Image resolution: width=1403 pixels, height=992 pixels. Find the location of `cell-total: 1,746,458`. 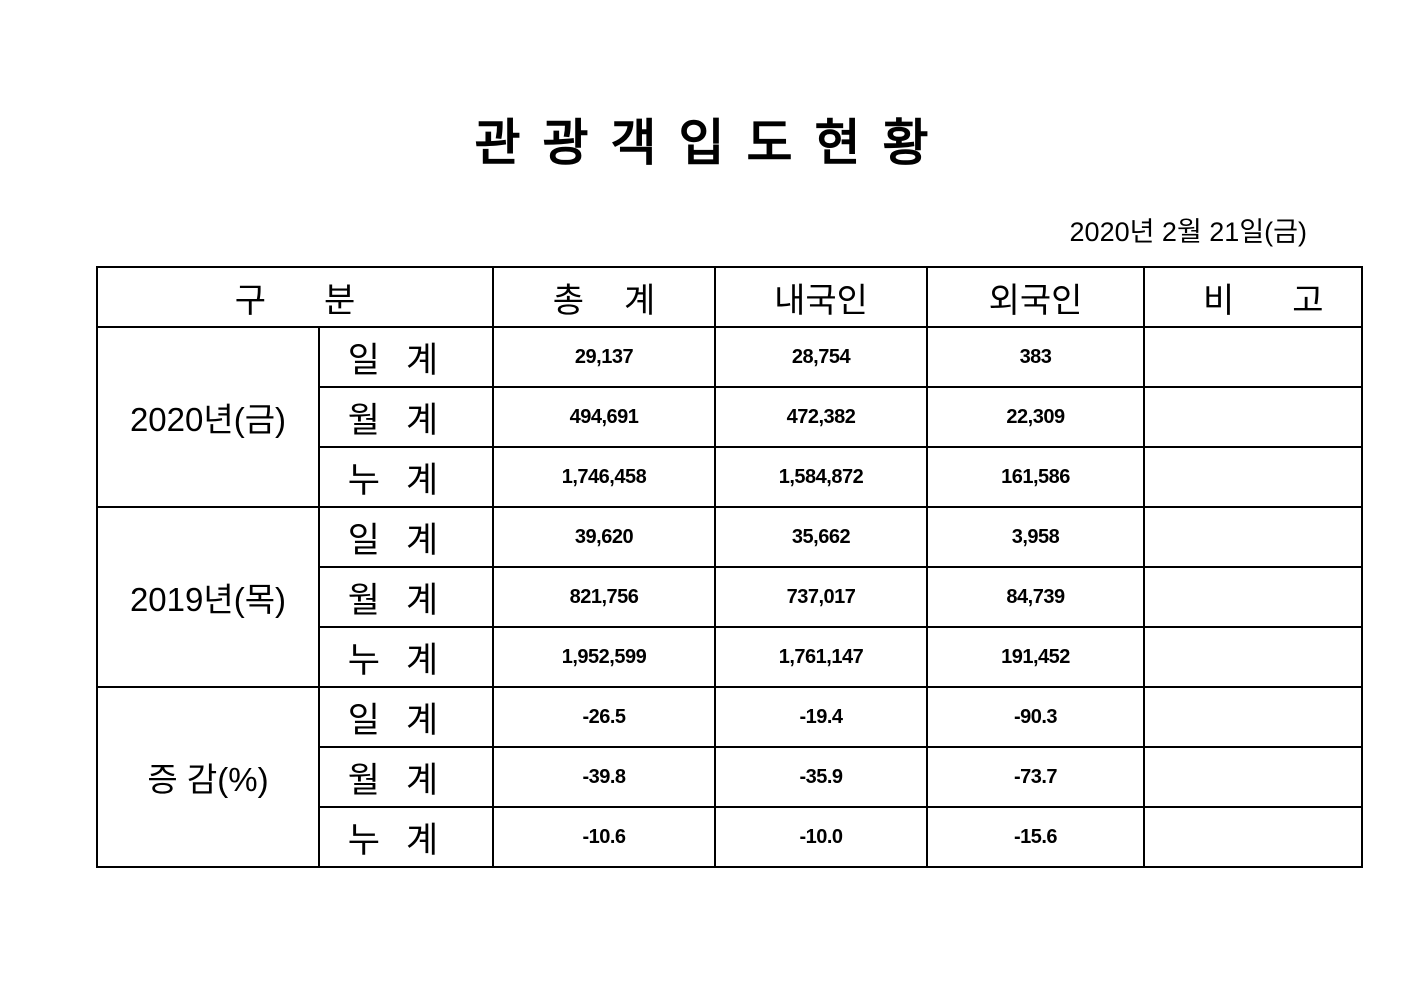

cell-total: 1,746,458 is located at coordinates (604, 477).